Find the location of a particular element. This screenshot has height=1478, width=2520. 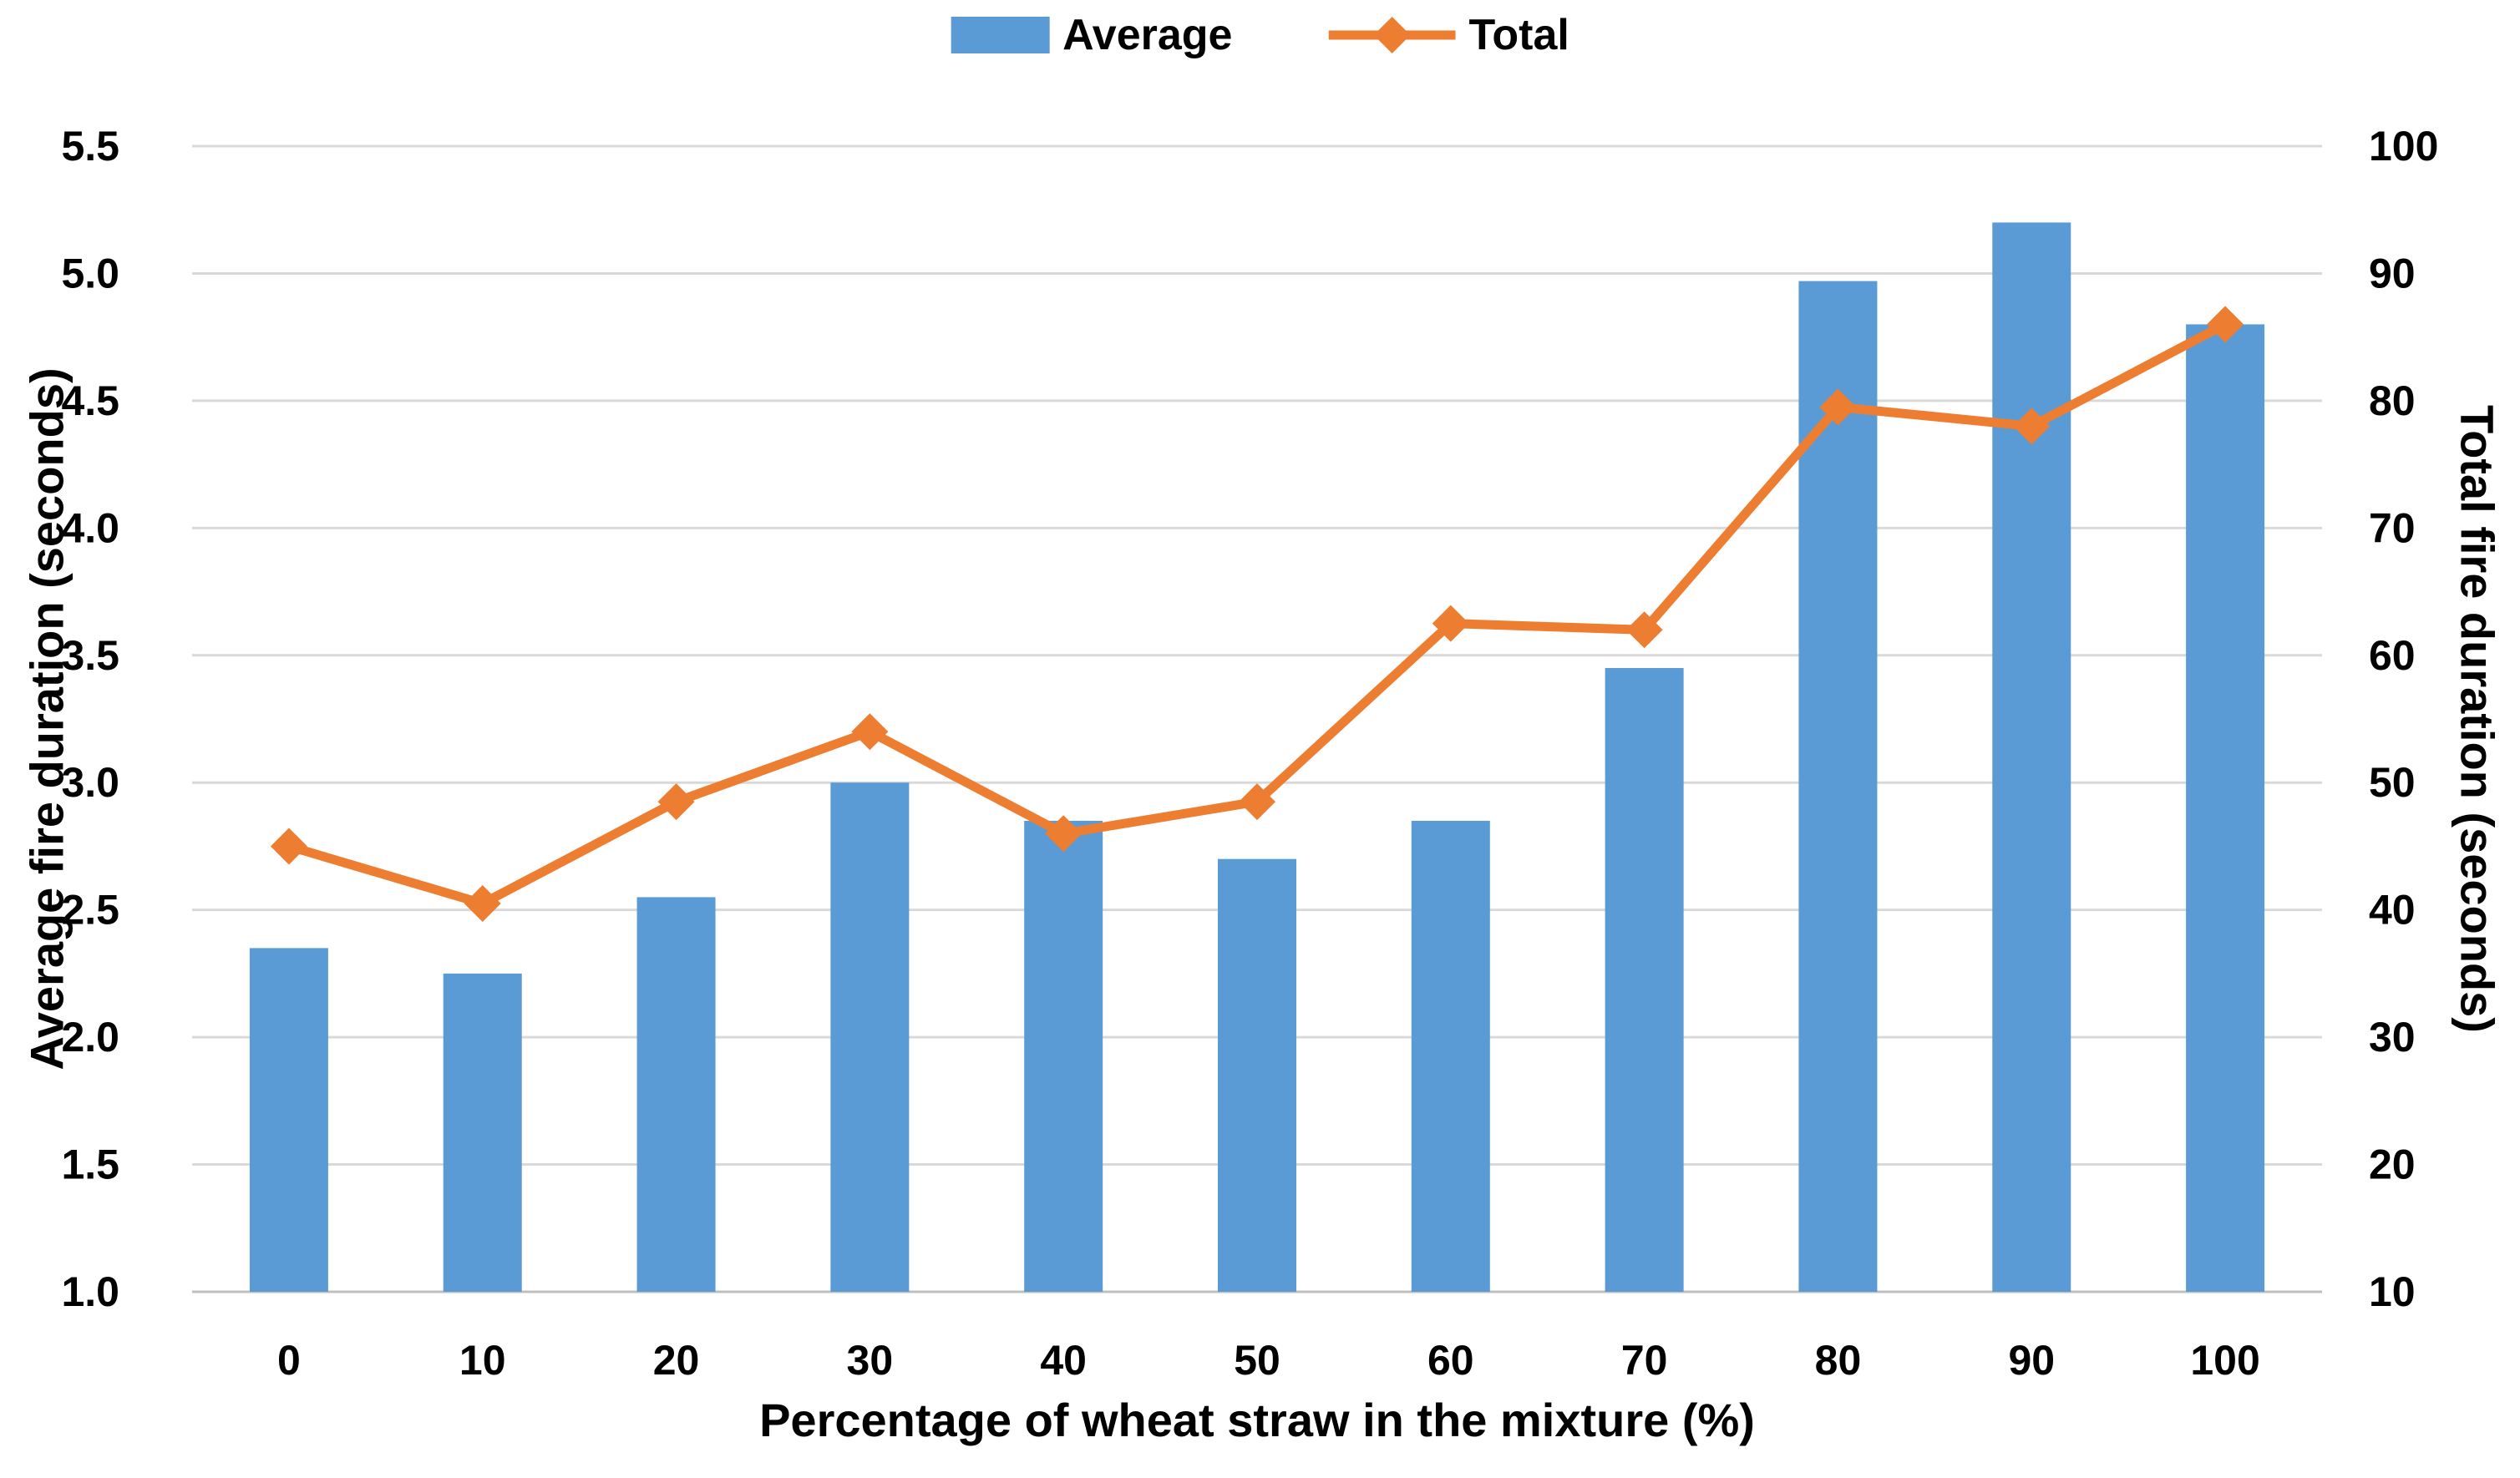

right-axis-tick-label: 40 is located at coordinates (2392, 910).